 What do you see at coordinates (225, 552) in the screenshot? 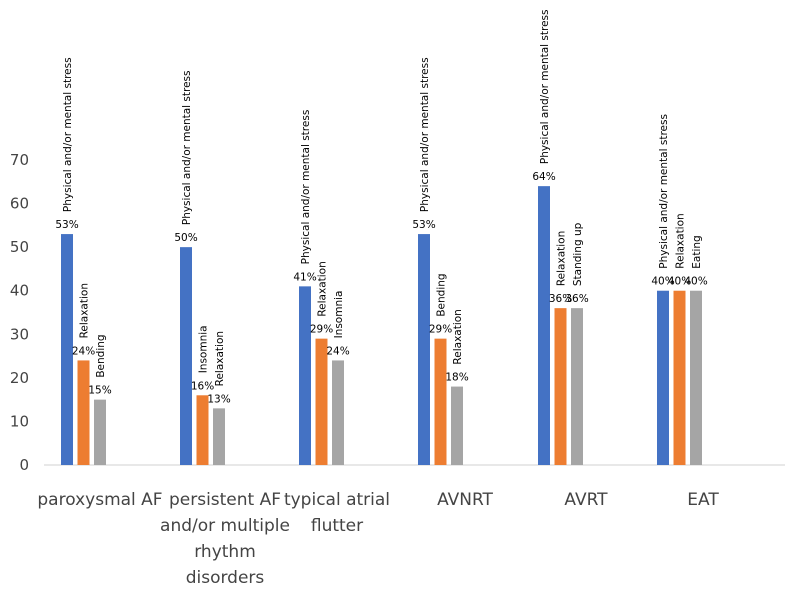
I see `x-category-label: rhythm` at bounding box center [225, 552].